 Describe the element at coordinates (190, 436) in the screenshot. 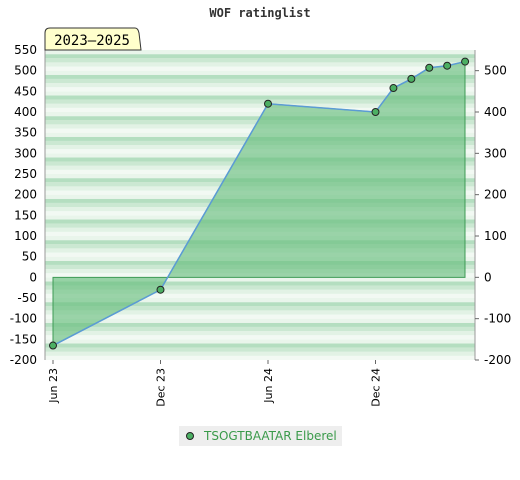

I see `legend-marker` at that location.